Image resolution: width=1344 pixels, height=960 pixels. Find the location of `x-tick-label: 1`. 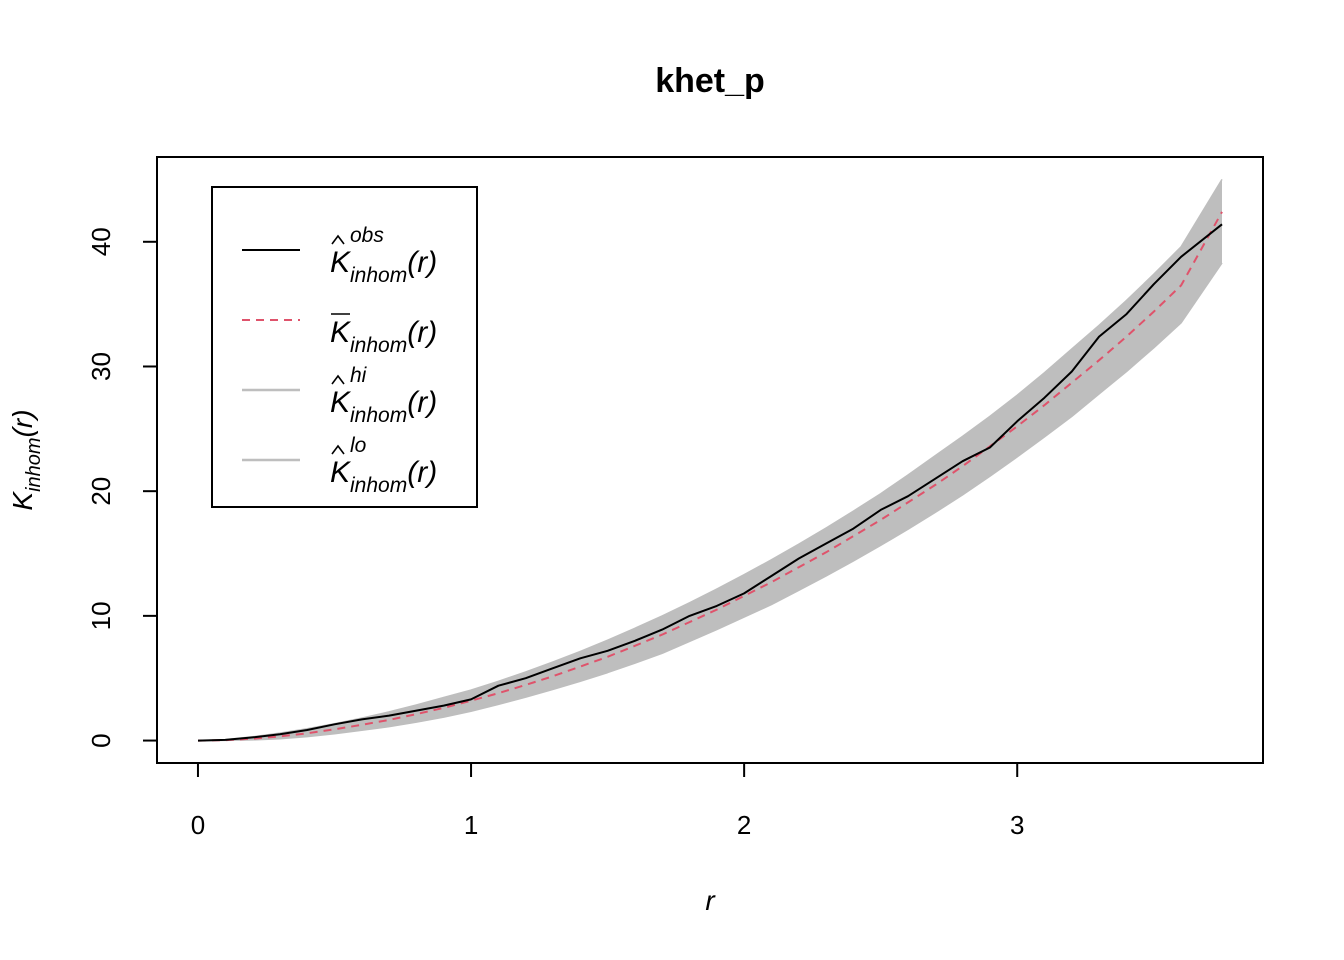

x-tick-label: 1 is located at coordinates (471, 825).